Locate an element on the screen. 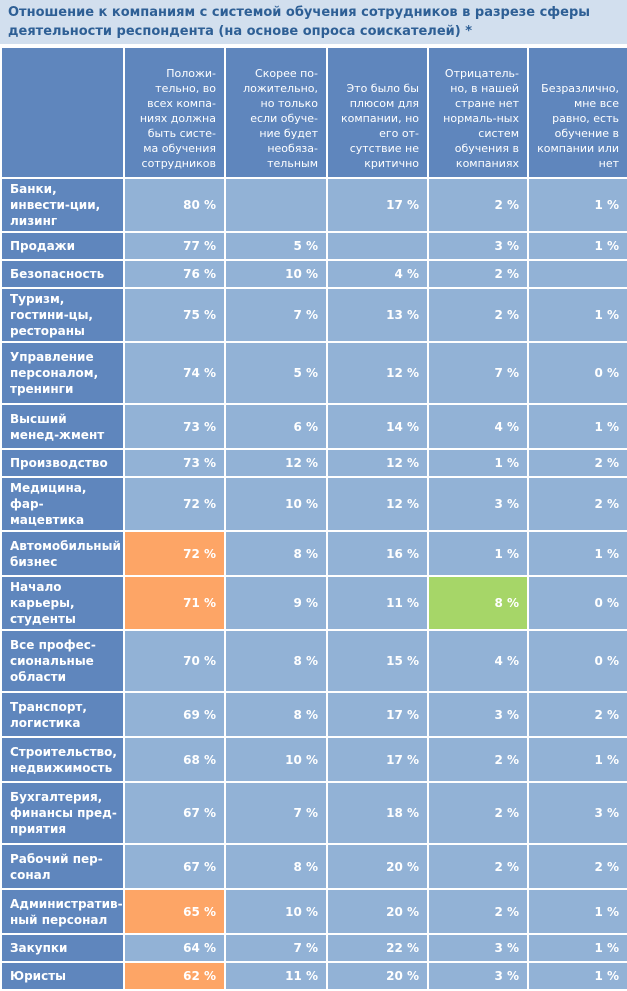 Image resolution: width=627 pixels, height=991 pixels. row-label: Рабочий пер-сонал is located at coordinates (62, 866).